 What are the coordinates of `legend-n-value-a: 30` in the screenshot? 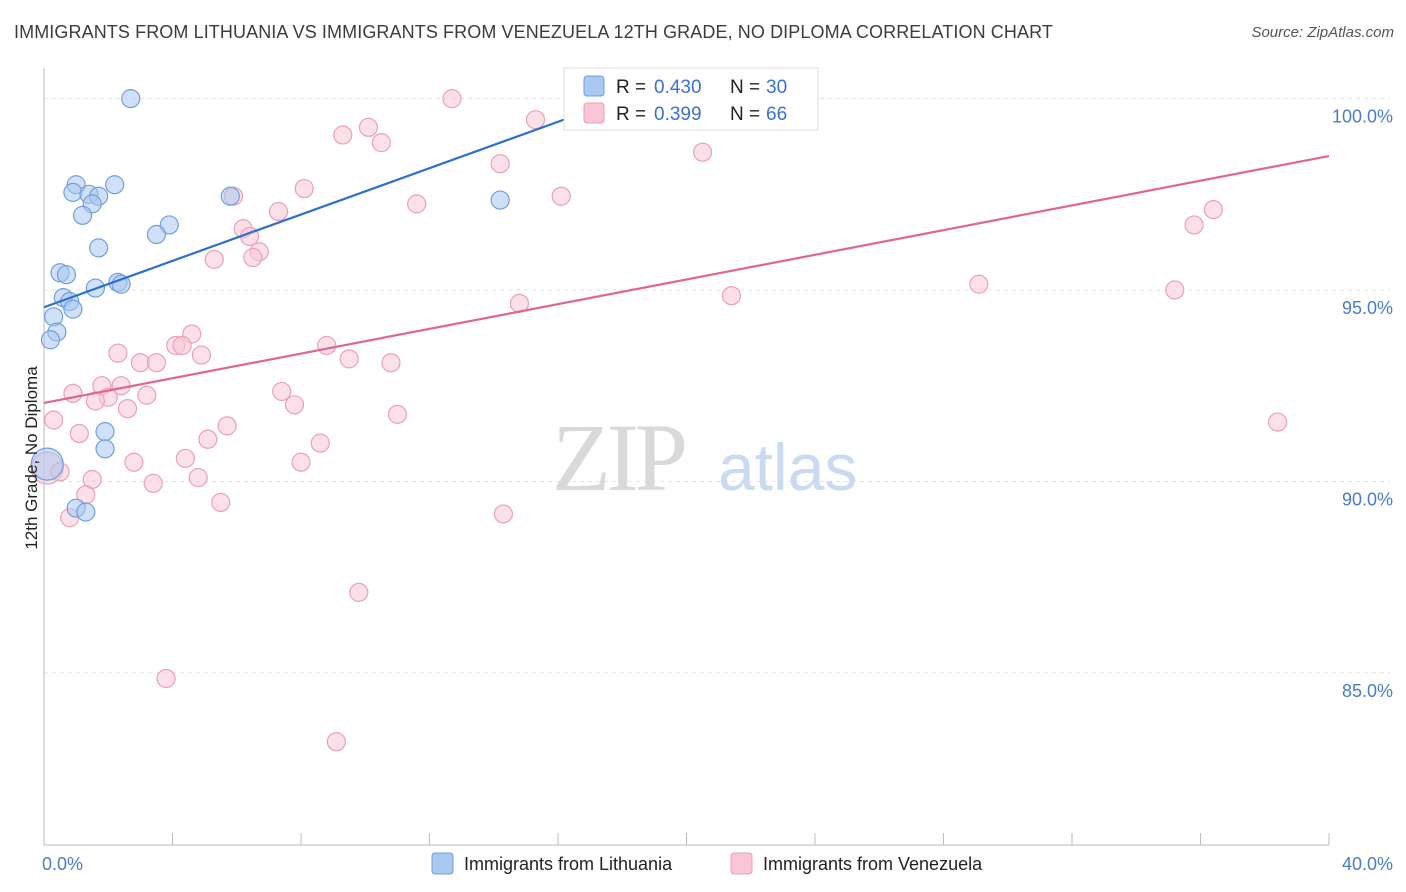 It's located at (776, 87).